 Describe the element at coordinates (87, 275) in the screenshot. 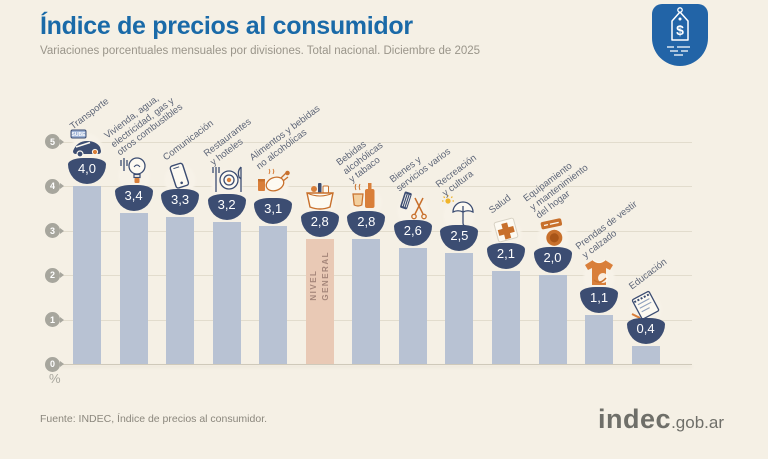

I see `bar-car` at that location.